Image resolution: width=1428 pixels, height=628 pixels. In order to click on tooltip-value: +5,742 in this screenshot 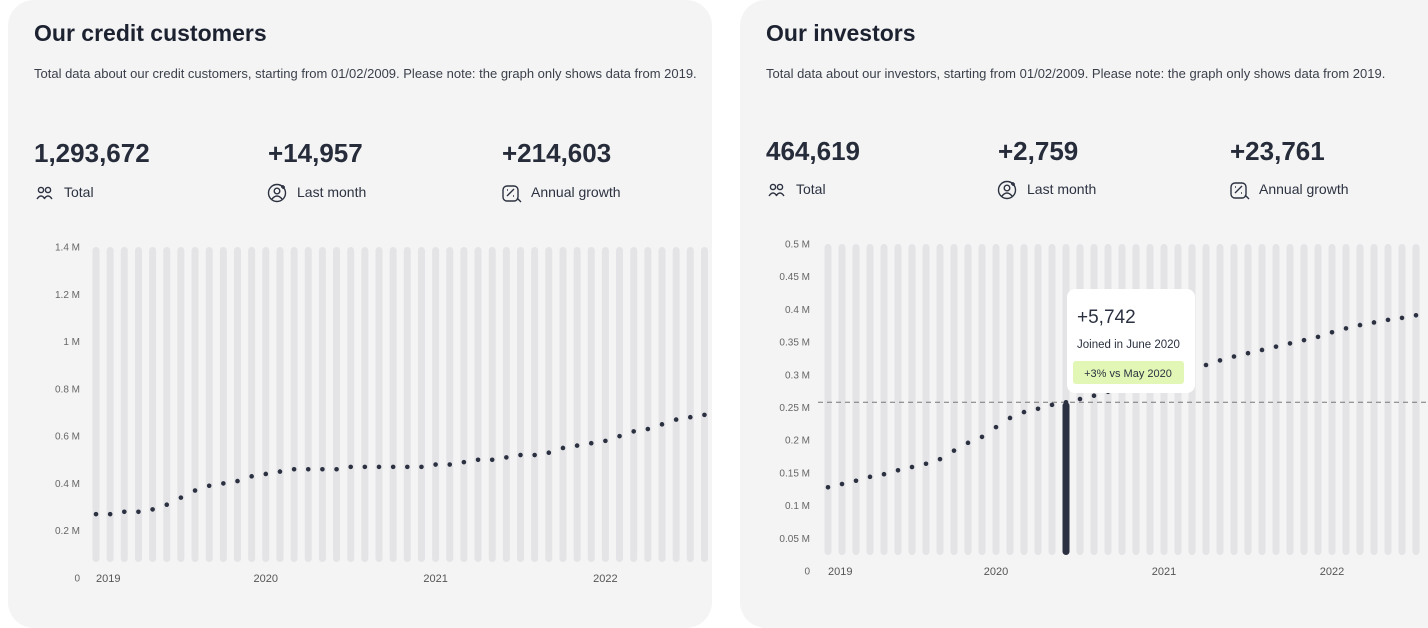, I will do `click(1106, 317)`.